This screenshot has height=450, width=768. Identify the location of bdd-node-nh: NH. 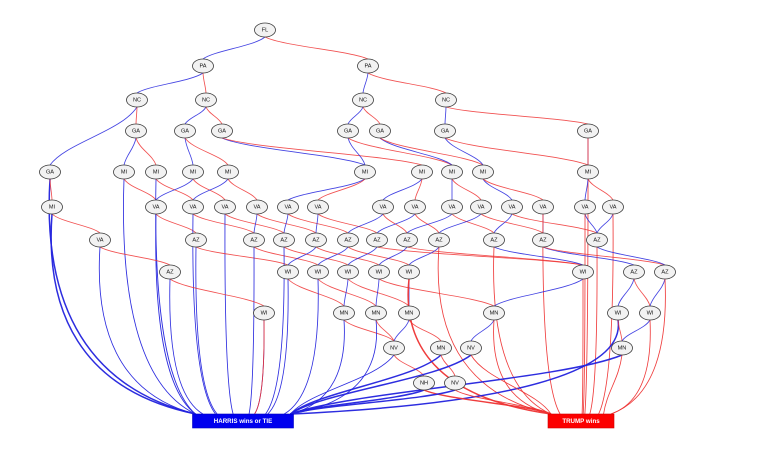
(424, 383).